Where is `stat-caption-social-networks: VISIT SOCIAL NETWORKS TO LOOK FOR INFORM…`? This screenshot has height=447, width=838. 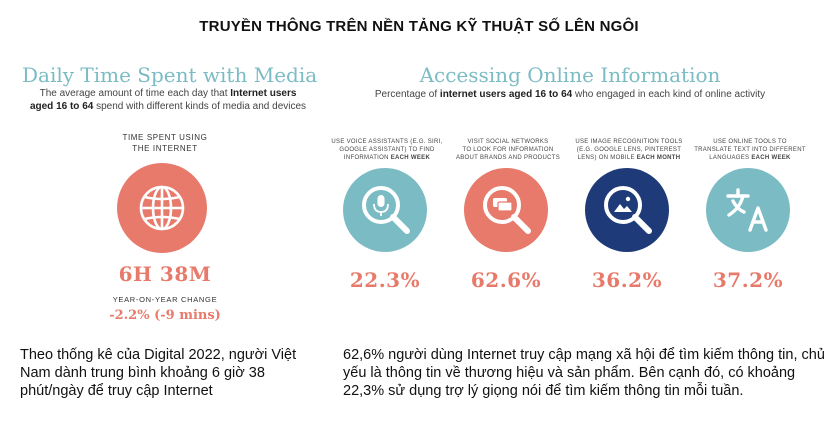
stat-caption-social-networks: VISIT SOCIAL NETWORKS TO LOOK FOR INFORM… is located at coordinates (508, 150).